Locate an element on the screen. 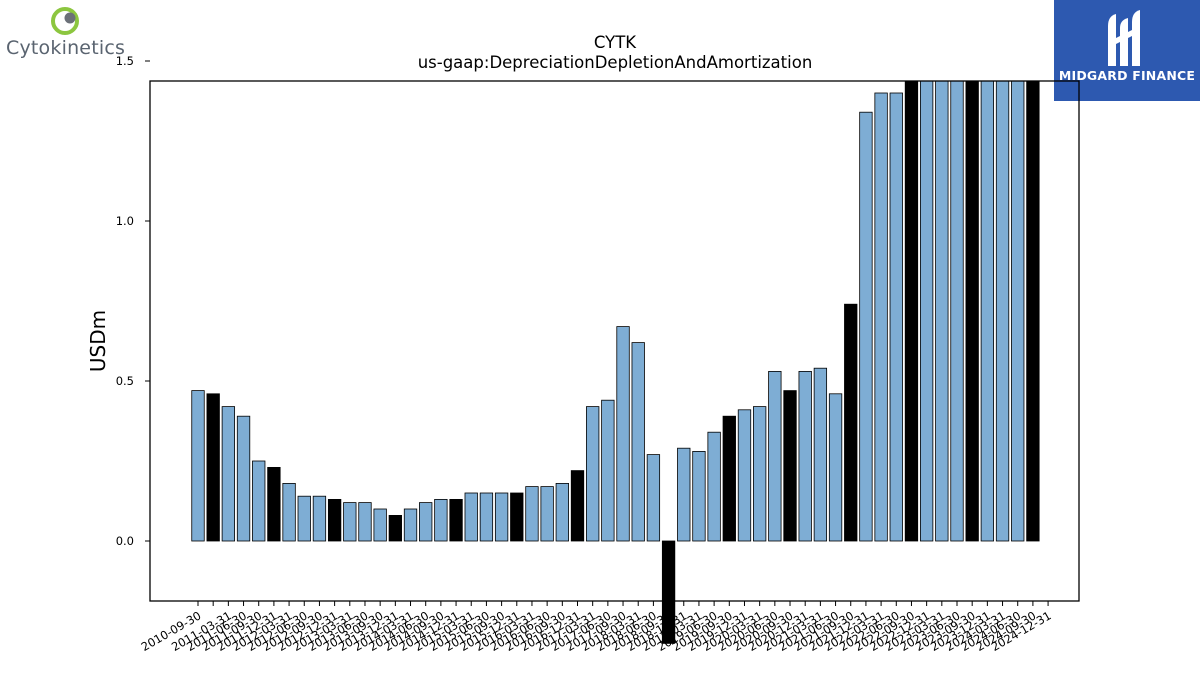 The height and width of the screenshot is (675, 1200). y-tick-label-0.0: 0.0 is located at coordinates (125, 541).